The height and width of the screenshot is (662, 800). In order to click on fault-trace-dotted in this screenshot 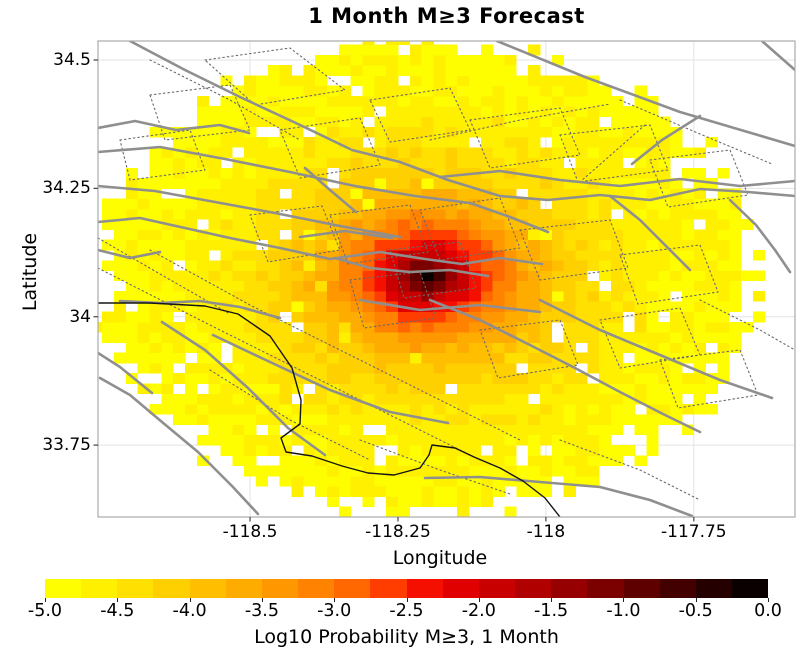, I will do `click(275, 76)`.